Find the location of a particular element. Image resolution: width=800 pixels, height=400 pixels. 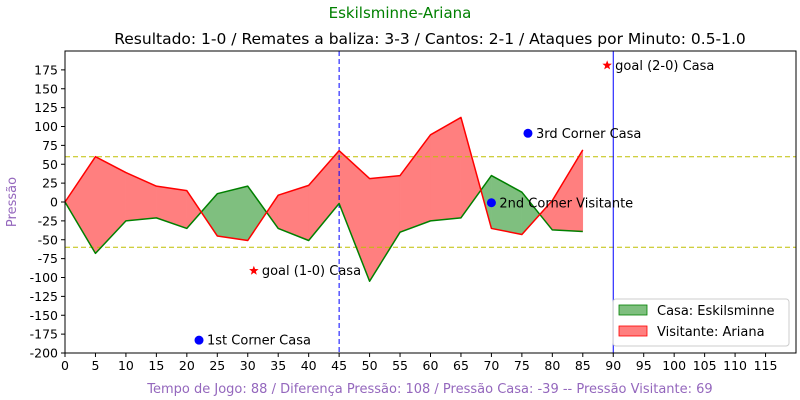

y-axis-label: Pressão is located at coordinates (12, 202).